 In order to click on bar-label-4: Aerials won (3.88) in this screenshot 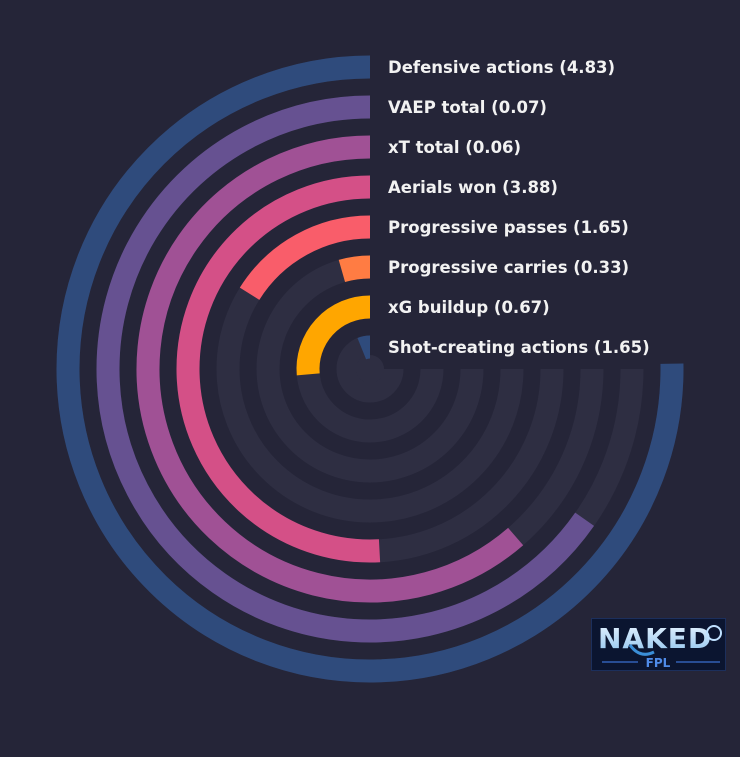, I will do `click(473, 187)`.